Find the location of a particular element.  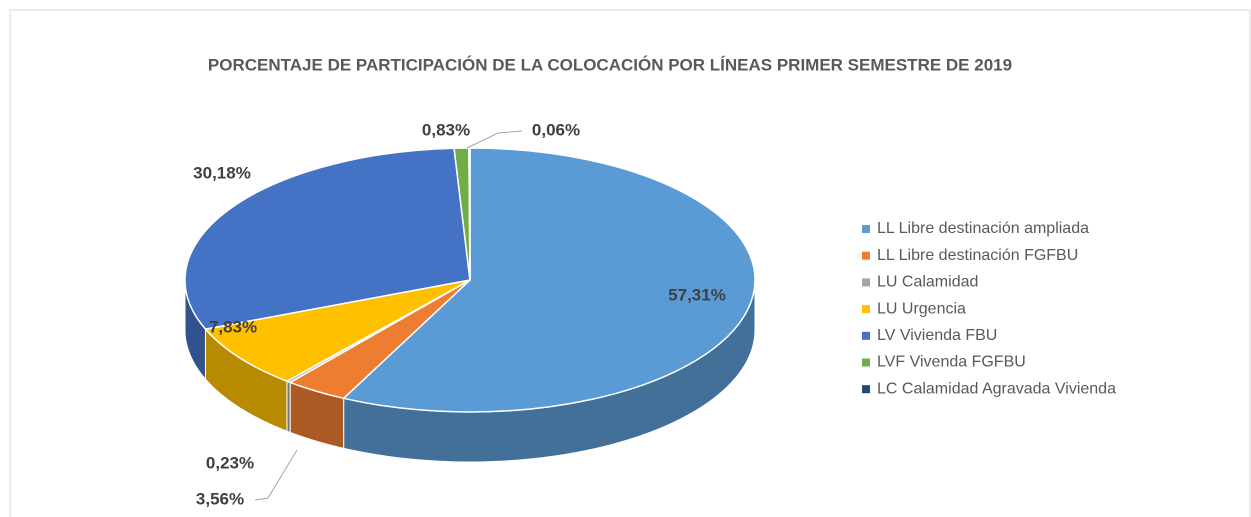

data-label: 3,56% is located at coordinates (220, 498).